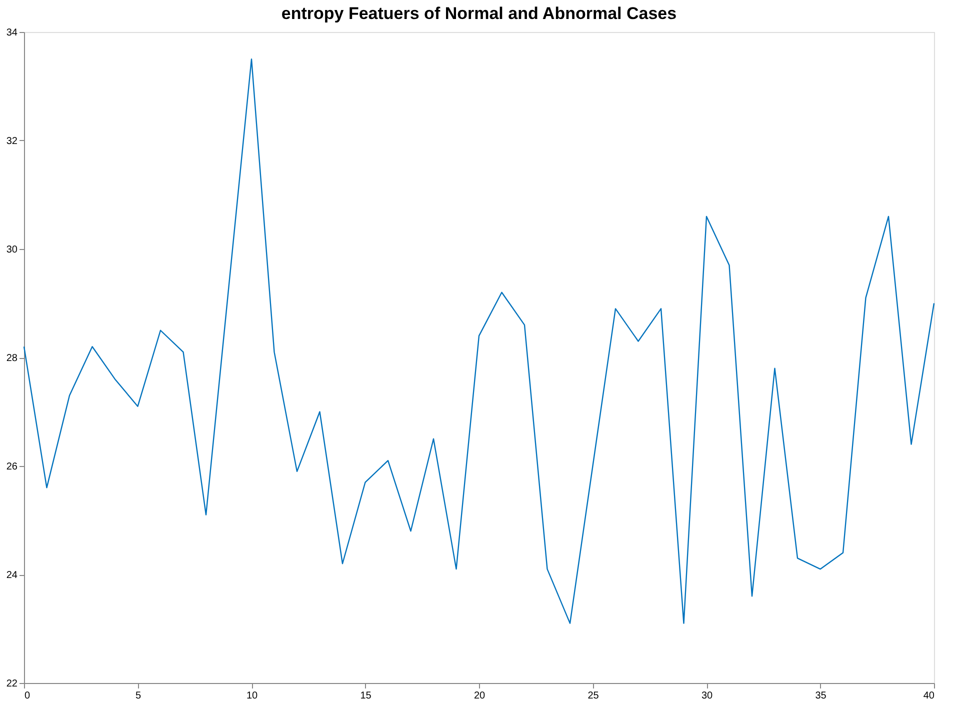 The height and width of the screenshot is (711, 958). I want to click on x-tick-label: 20, so click(480, 696).